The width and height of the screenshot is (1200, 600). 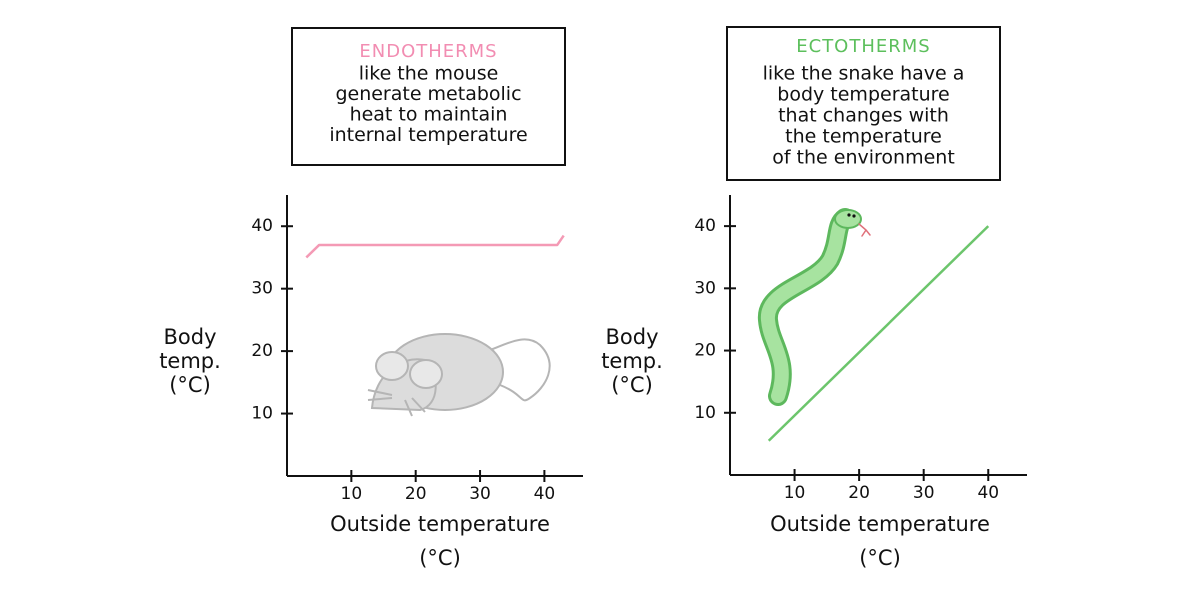 I want to click on caption-line: the temperature, so click(x=863, y=137).